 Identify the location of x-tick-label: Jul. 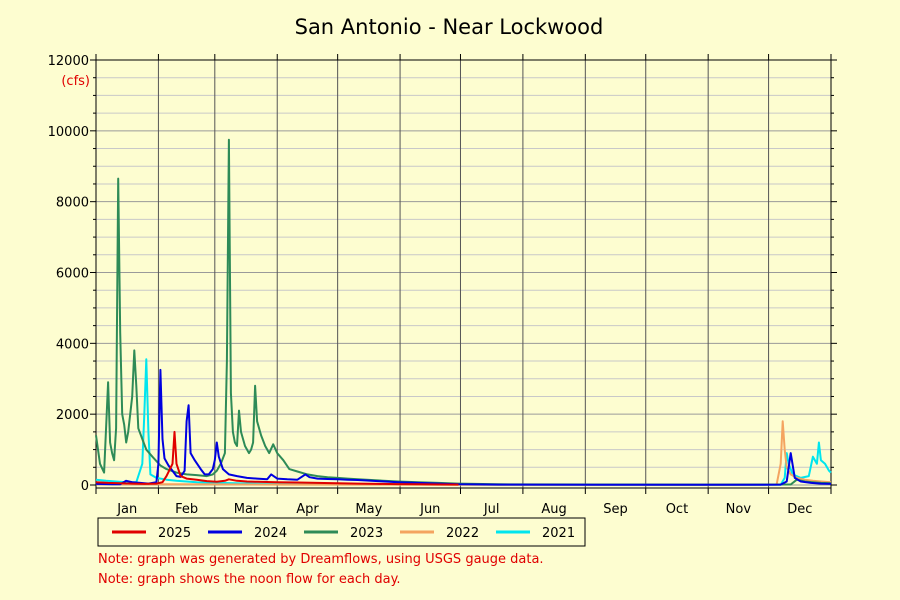
(491, 509).